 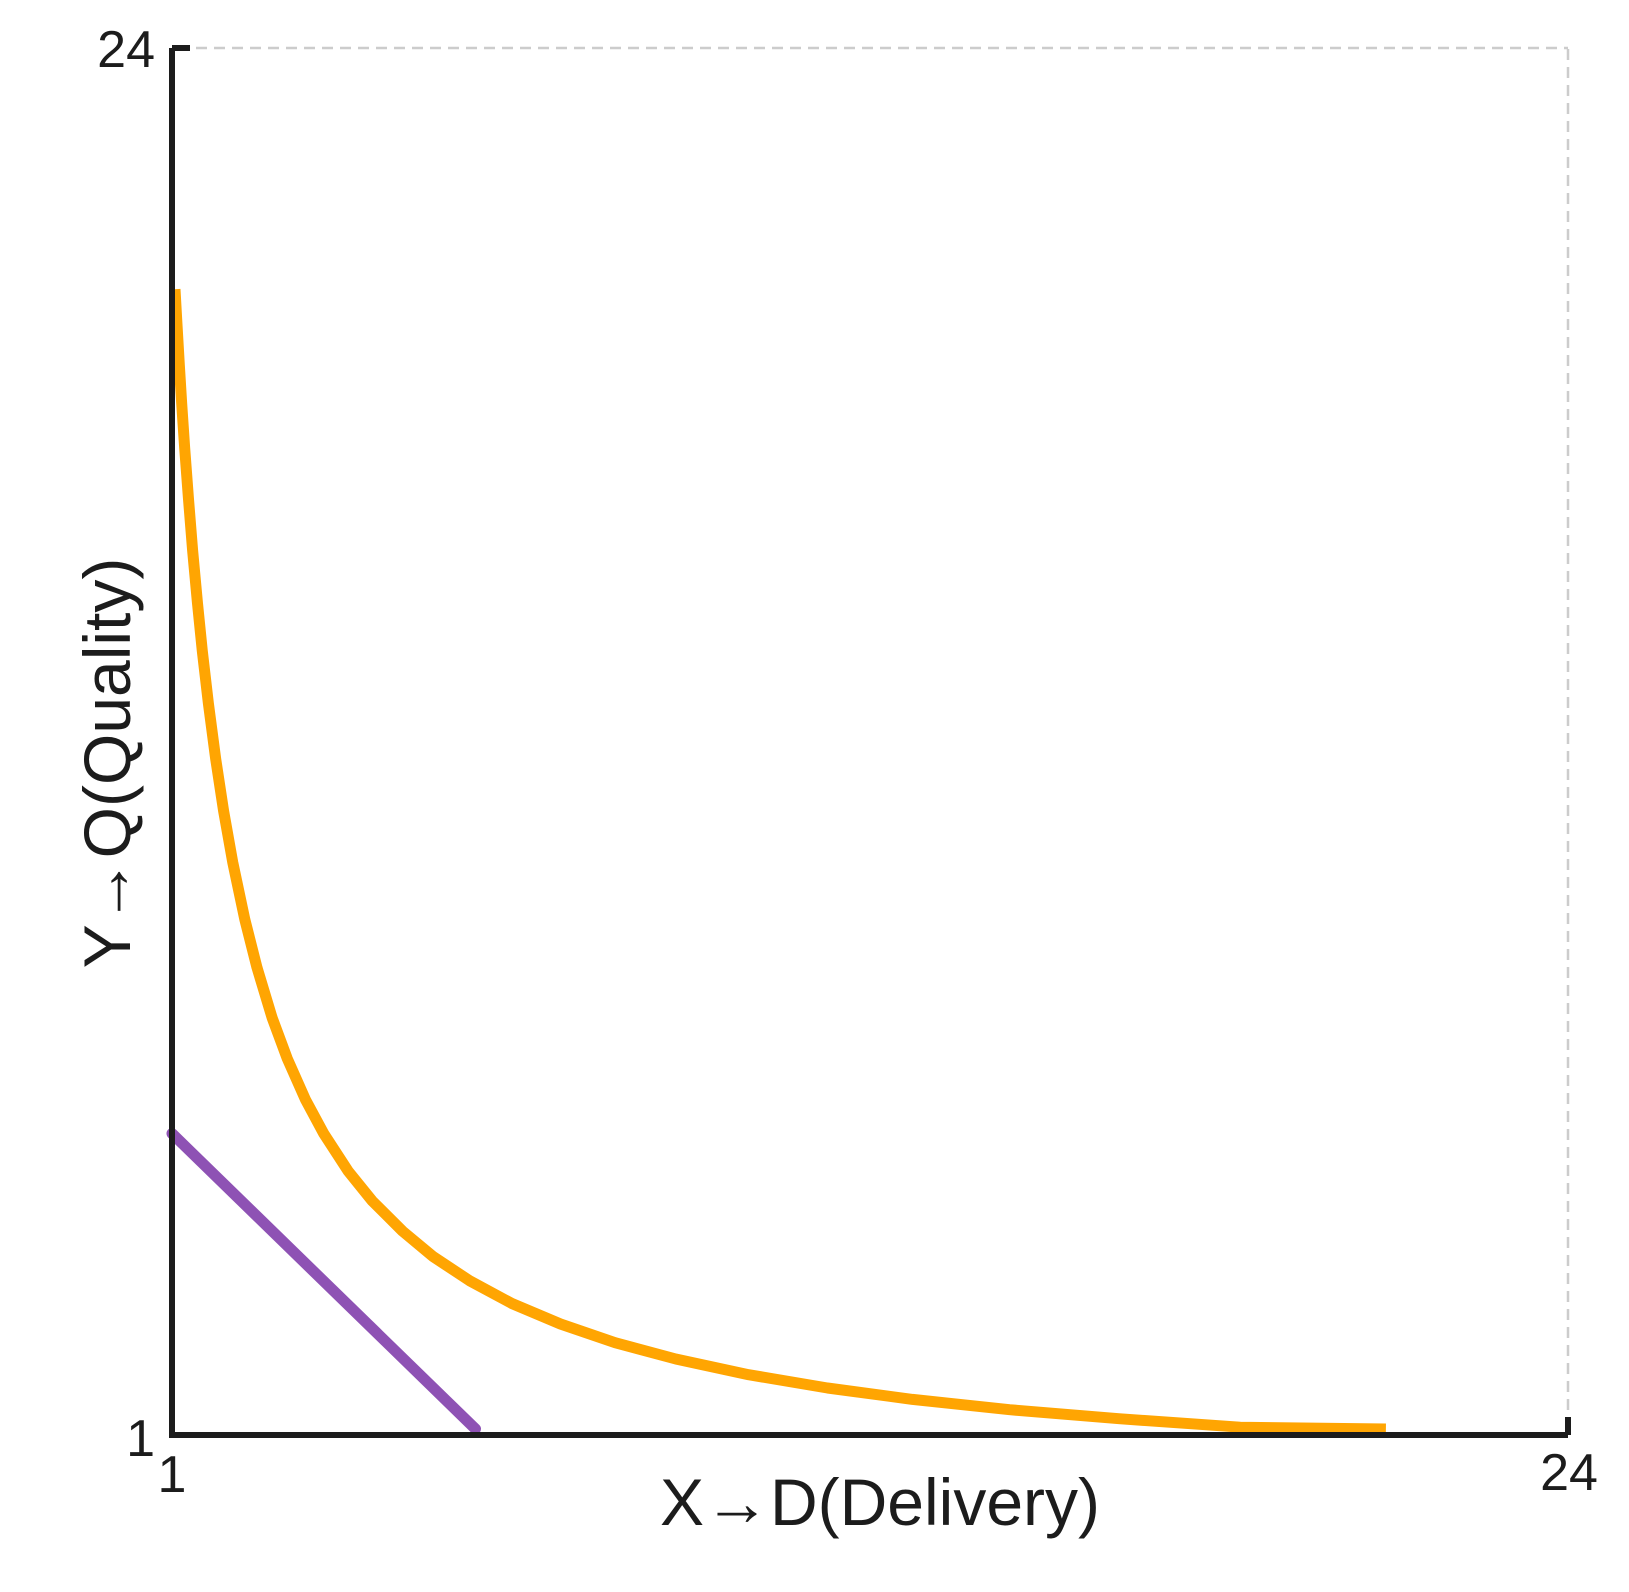 I want to click on x-tick-label-24: 24, so click(x=1569, y=1473).